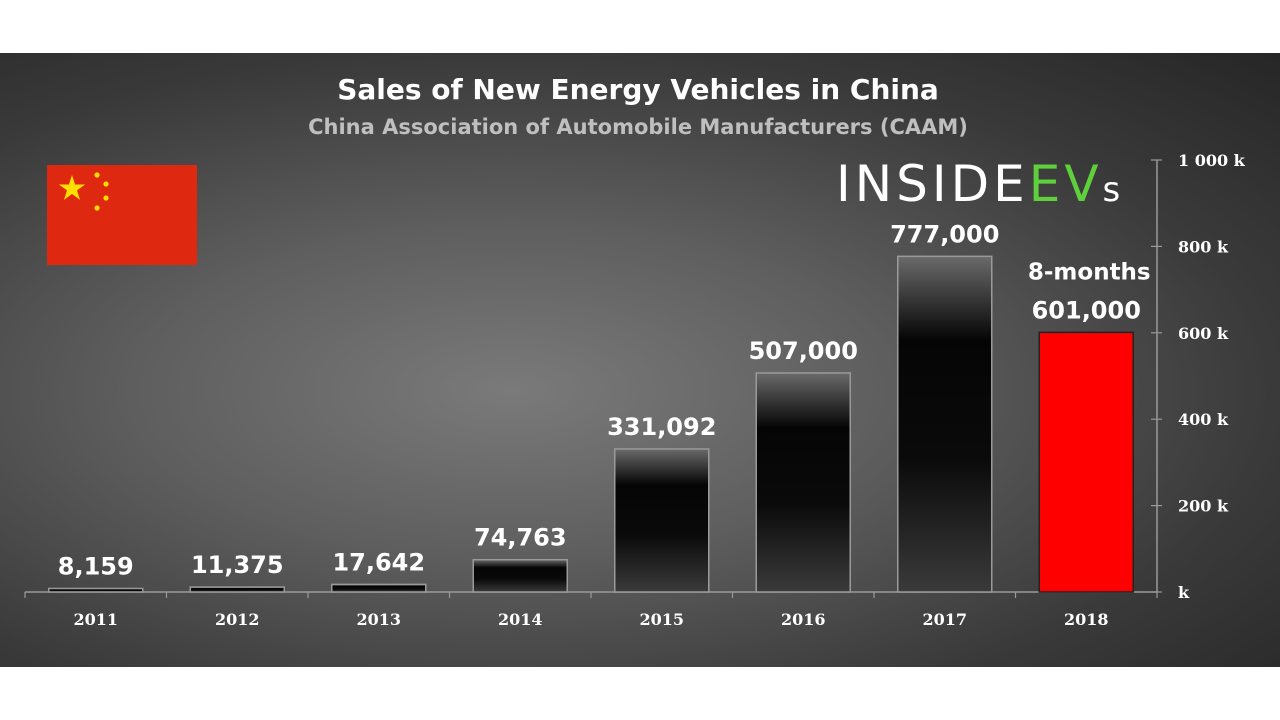 This screenshot has width=1280, height=720. What do you see at coordinates (1212, 160) in the screenshot?
I see `y-tick-label: 1 000 k` at bounding box center [1212, 160].